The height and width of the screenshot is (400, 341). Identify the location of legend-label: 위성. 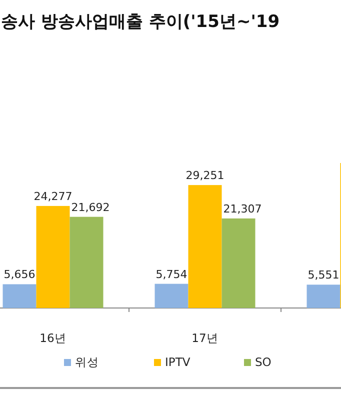
(87, 362).